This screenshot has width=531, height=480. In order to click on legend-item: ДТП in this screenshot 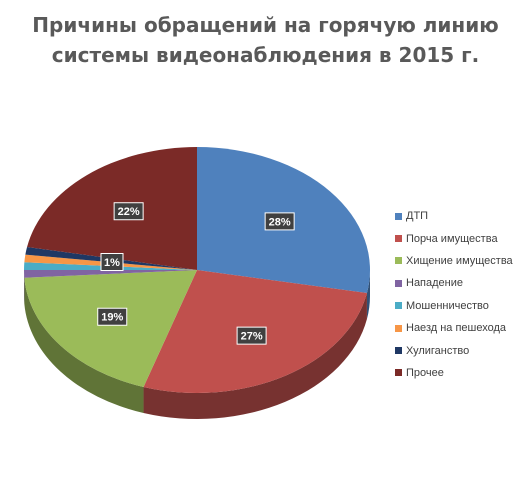, I will do `click(462, 216)`.